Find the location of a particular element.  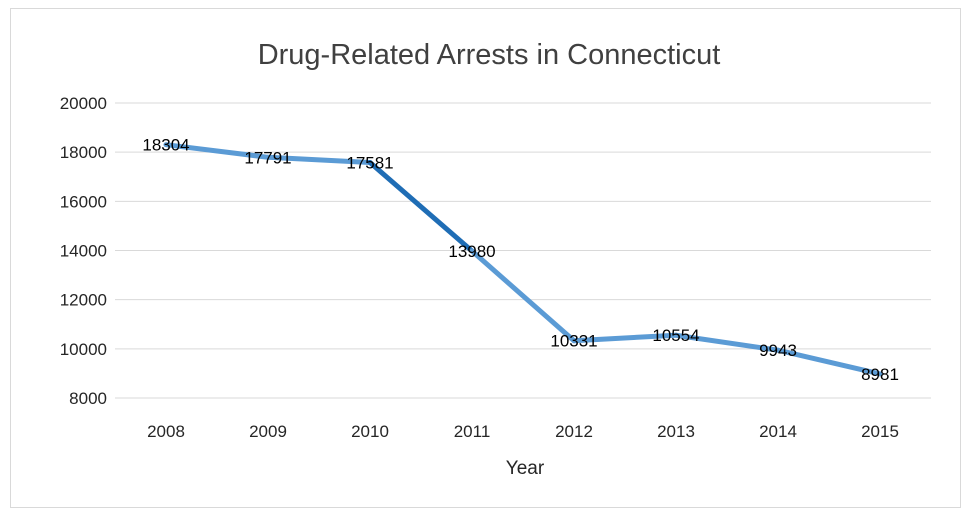

x-tick-label: 2014 is located at coordinates (778, 431).